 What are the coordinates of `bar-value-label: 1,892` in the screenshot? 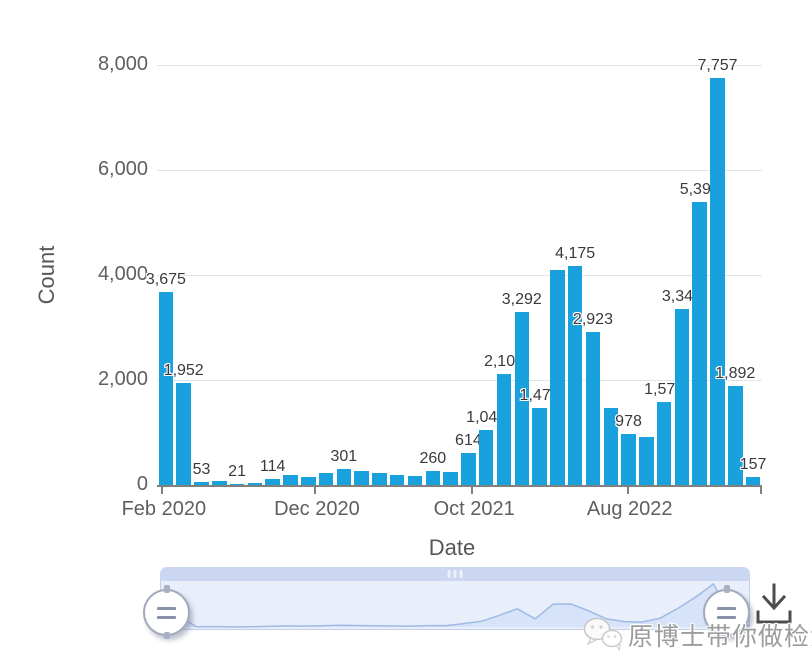 It's located at (735, 373).